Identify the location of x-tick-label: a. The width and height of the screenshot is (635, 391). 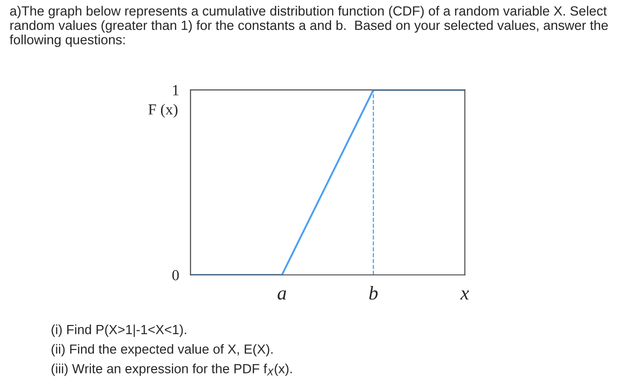
(282, 295).